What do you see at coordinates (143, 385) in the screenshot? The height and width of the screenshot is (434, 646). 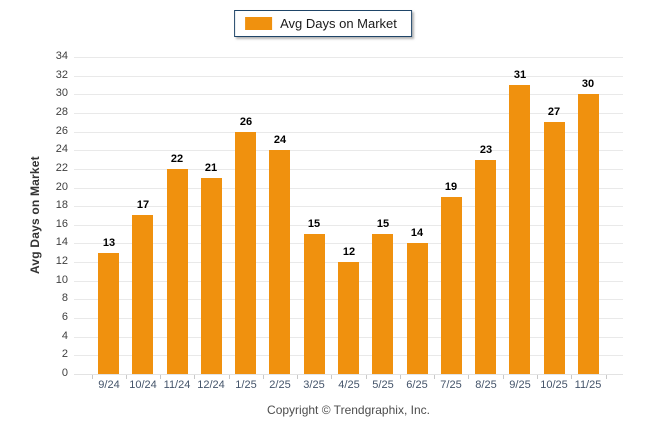 I see `x-axis-tick-label: 10/24` at bounding box center [143, 385].